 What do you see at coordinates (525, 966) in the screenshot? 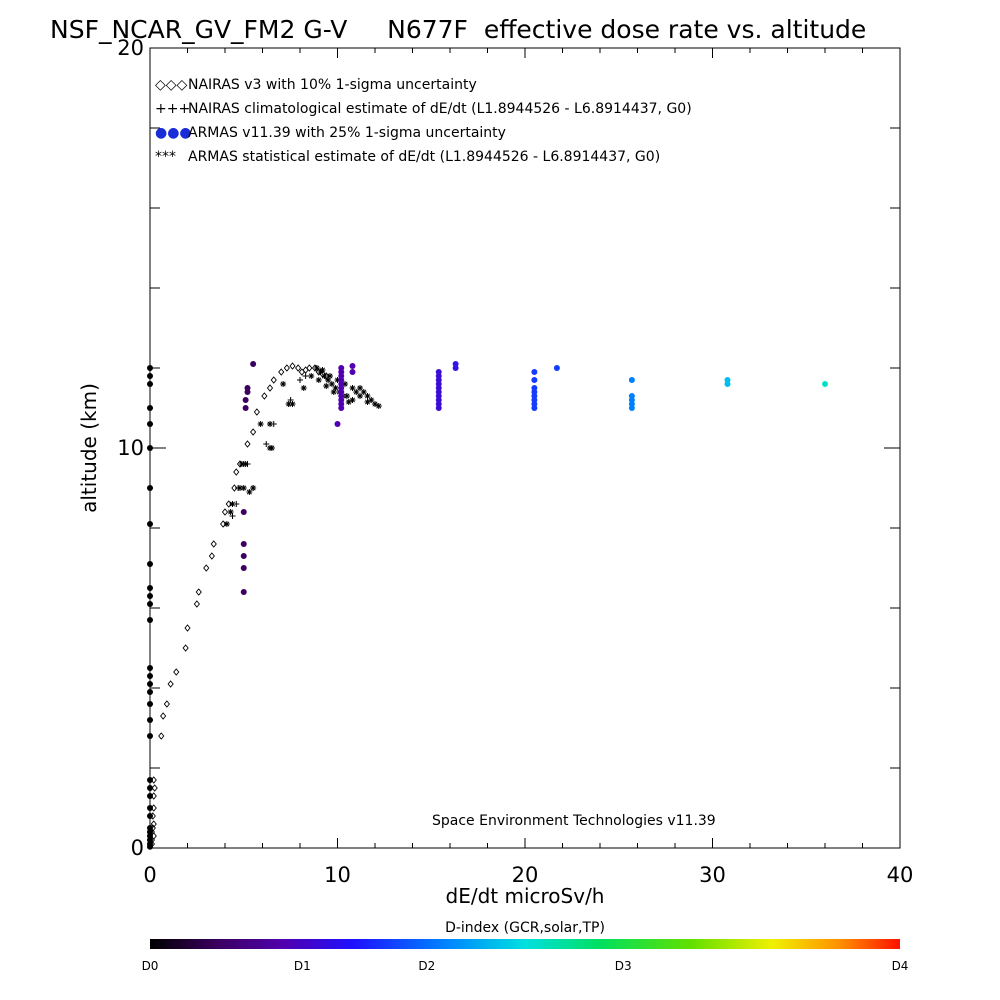
I see `colorbar-labels: D0 D1 D2 D3 D4` at bounding box center [525, 966].